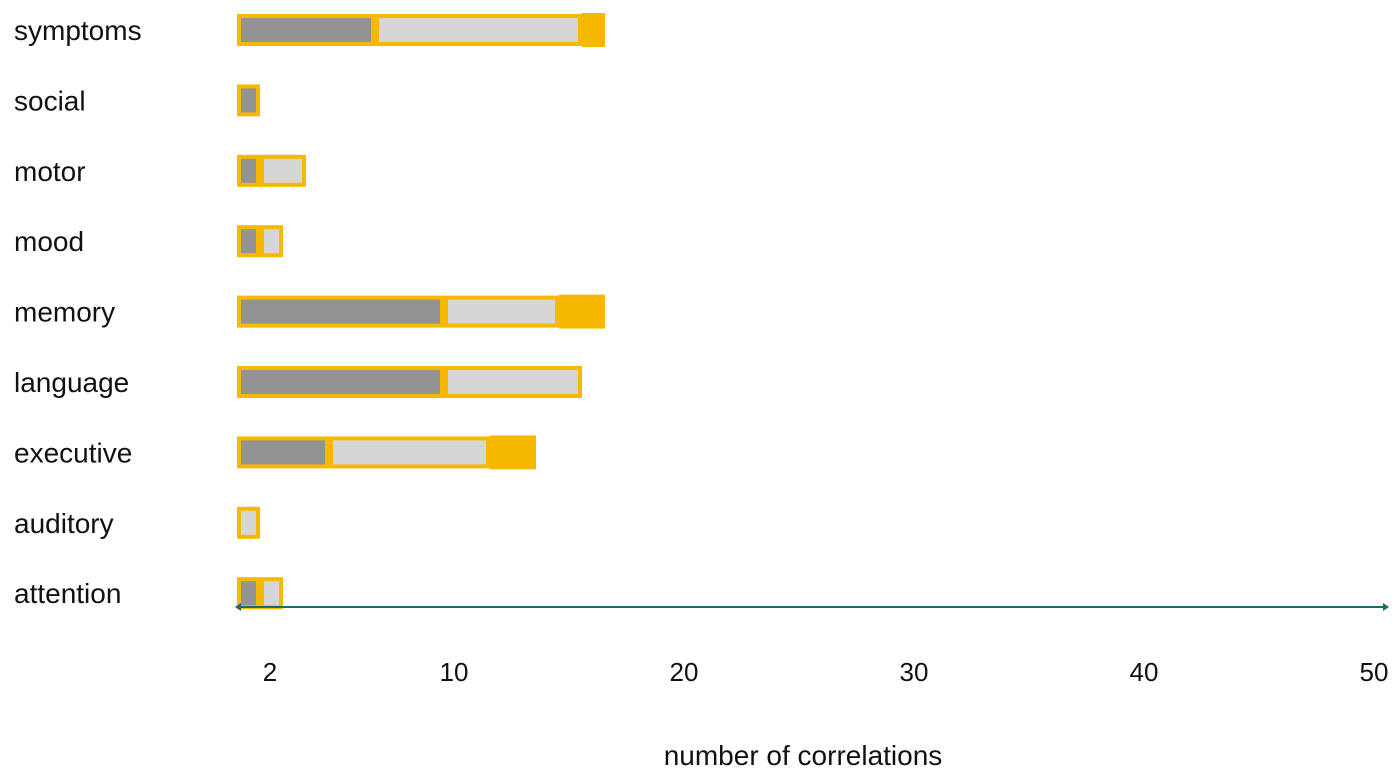 This screenshot has height=775, width=1395. What do you see at coordinates (803, 755) in the screenshot?
I see `x-axis-title: number of correlations` at bounding box center [803, 755].